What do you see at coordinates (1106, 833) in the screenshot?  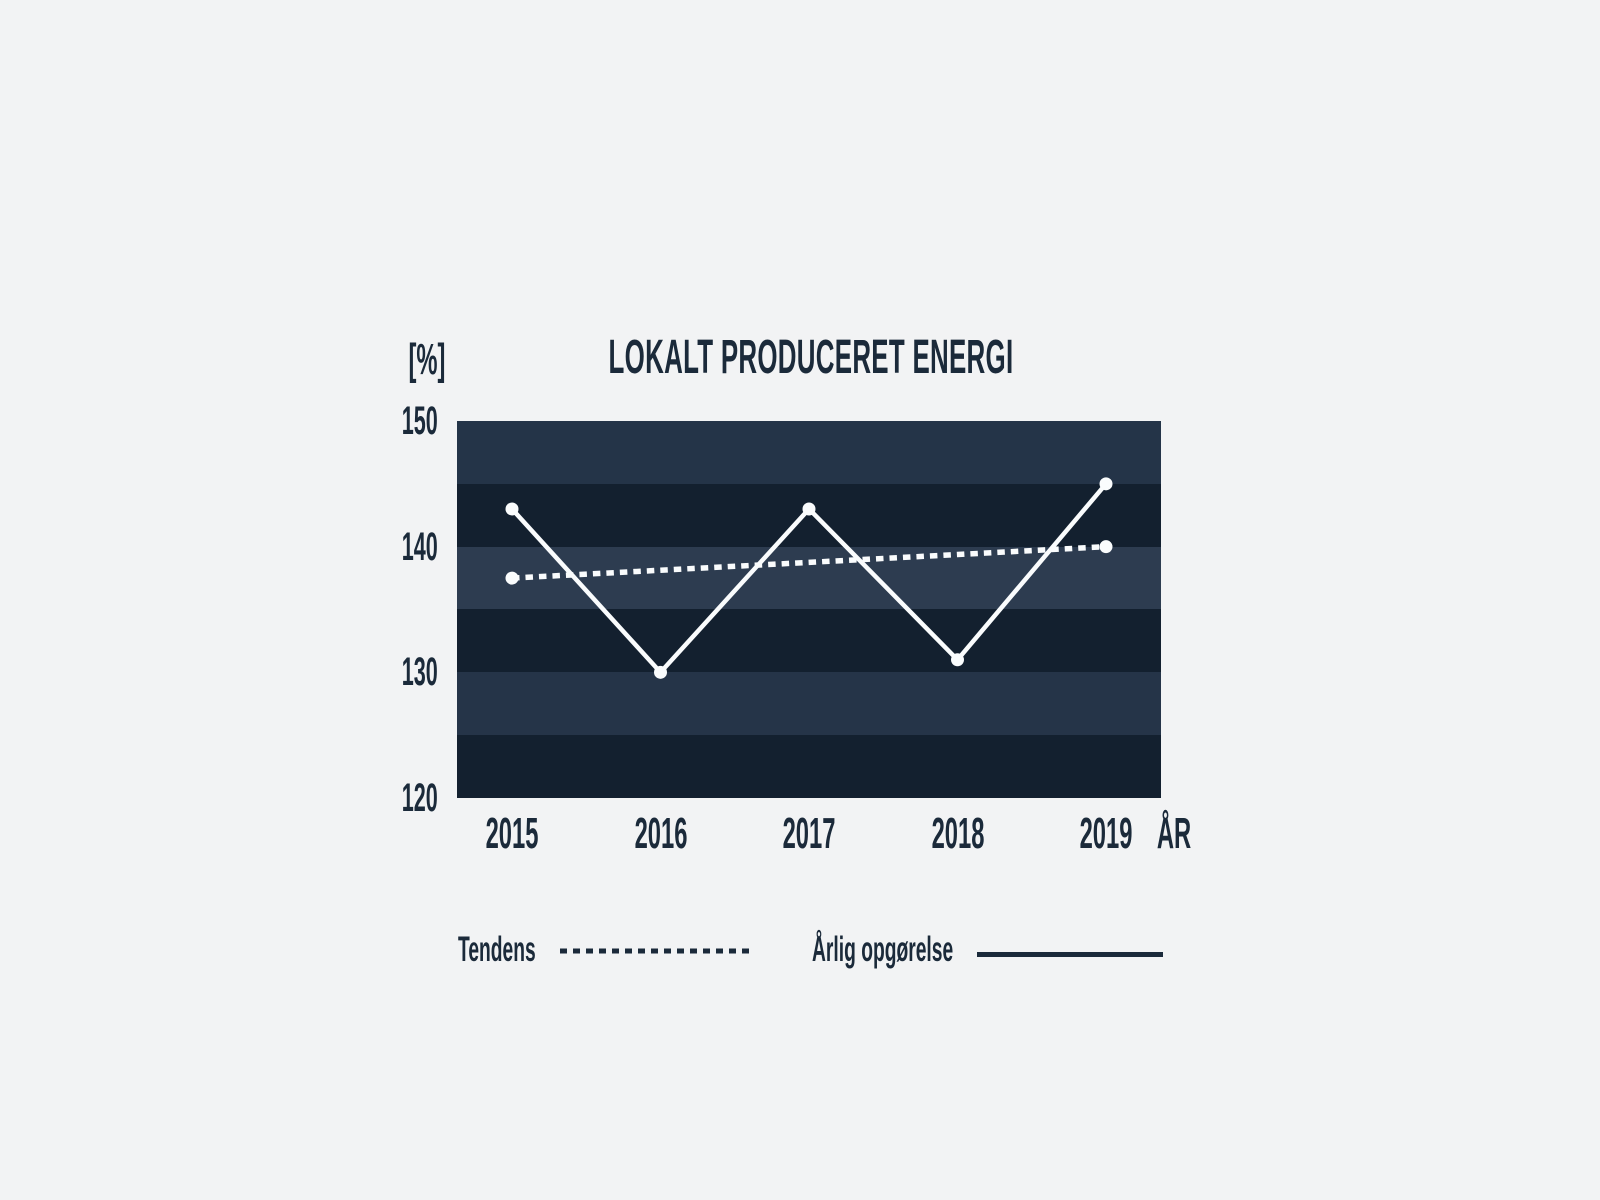 I see `x-tick-text-2019: 2019` at bounding box center [1106, 833].